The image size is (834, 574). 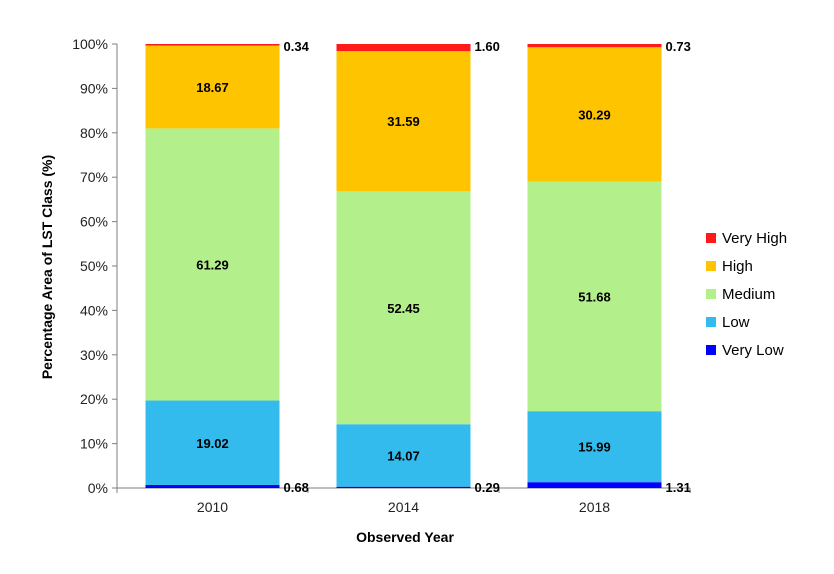 I want to click on data-label: 1.60, so click(x=487, y=46).